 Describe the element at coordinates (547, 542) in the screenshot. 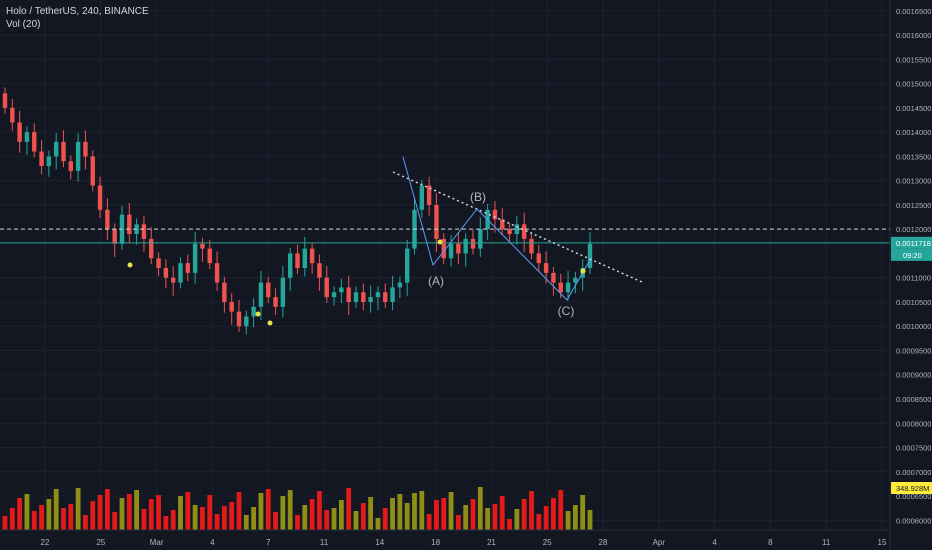

I see `time-axis-label: 25` at that location.